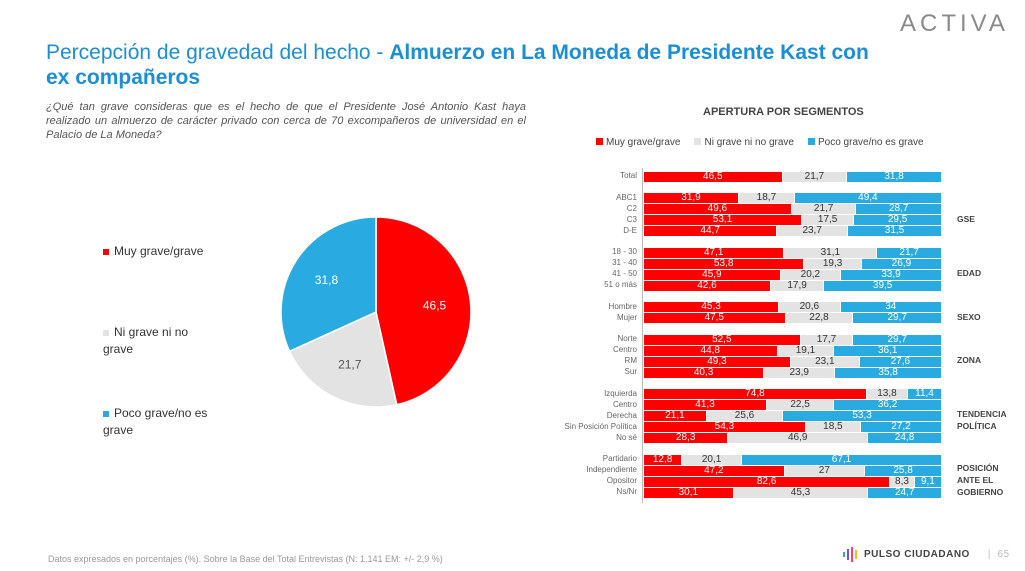 The image size is (1025, 571). I want to click on bar-category-label: Derecha, so click(621, 415).